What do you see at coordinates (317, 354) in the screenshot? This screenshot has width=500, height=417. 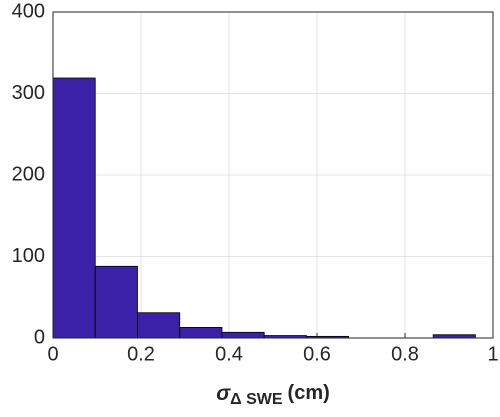 I see `x-tick-label: 0.6` at bounding box center [317, 354].